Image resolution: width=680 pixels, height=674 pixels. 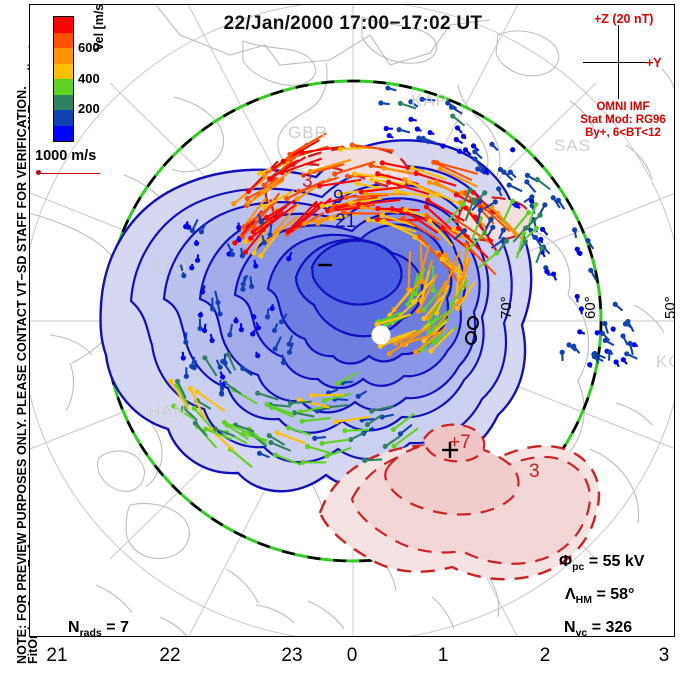 What do you see at coordinates (590, 307) in the screenshot?
I see `latitude-label-60deg: 60°` at bounding box center [590, 307].